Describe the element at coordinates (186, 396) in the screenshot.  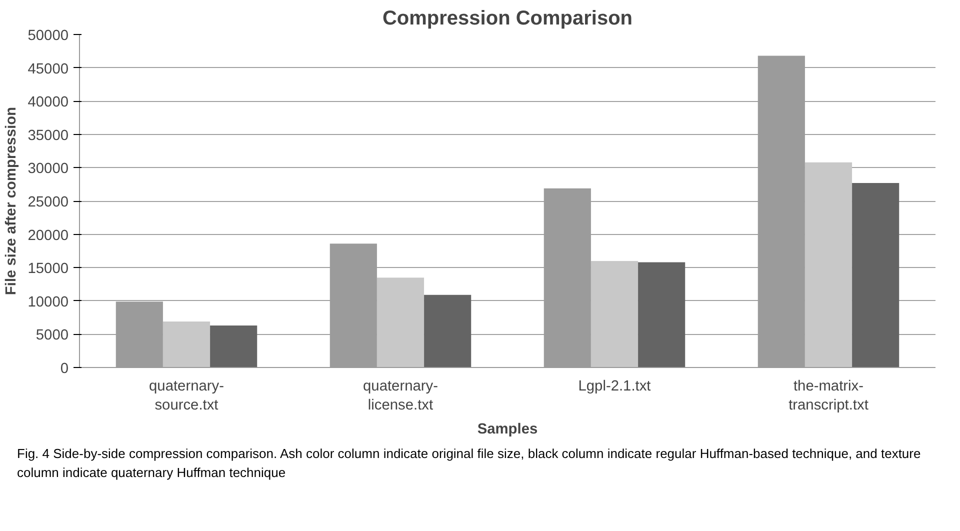
I see `x-tick-label: quaternary-source.txt` at that location.